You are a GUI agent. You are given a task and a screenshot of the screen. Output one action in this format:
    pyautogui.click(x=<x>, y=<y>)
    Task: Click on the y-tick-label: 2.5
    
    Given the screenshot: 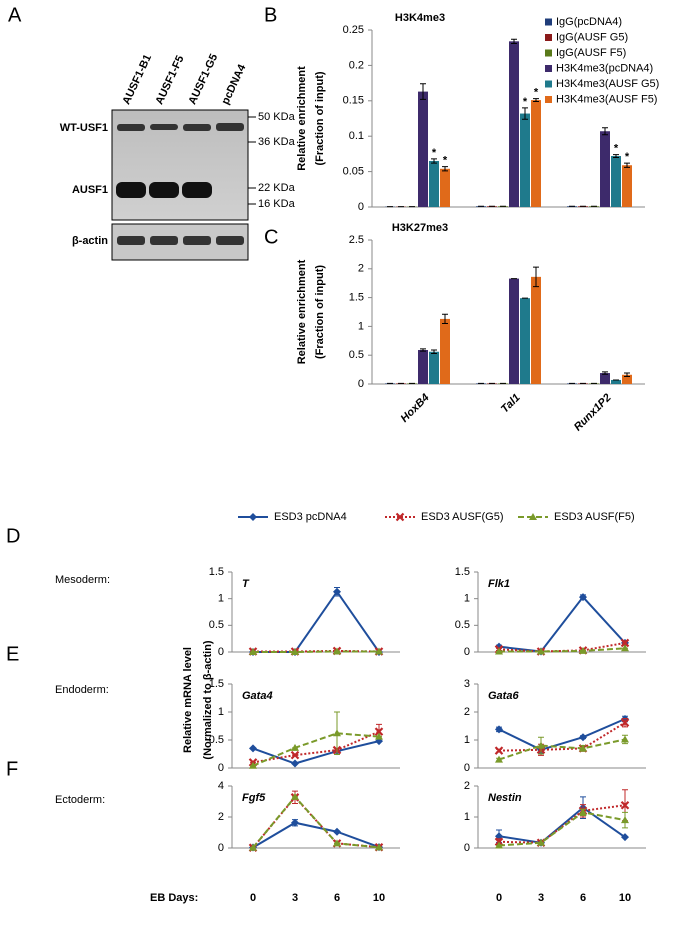 What is the action you would take?
    pyautogui.click(x=356, y=240)
    